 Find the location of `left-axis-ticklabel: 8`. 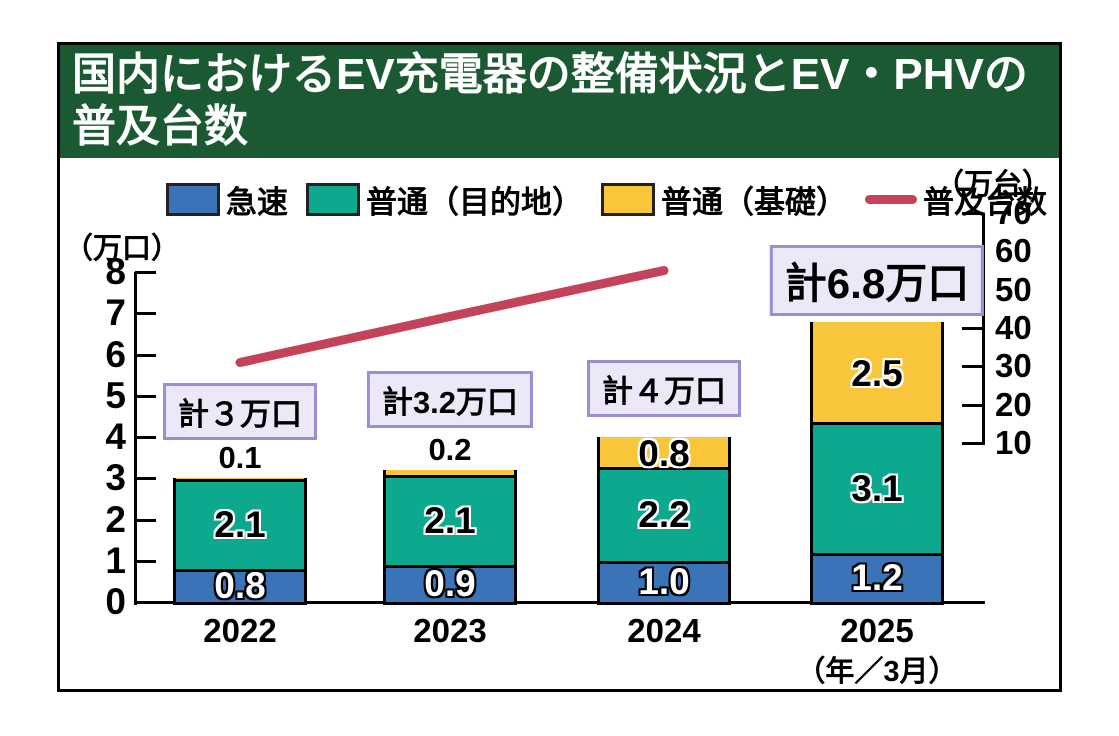

left-axis-ticklabel: 8 is located at coordinates (115, 271).